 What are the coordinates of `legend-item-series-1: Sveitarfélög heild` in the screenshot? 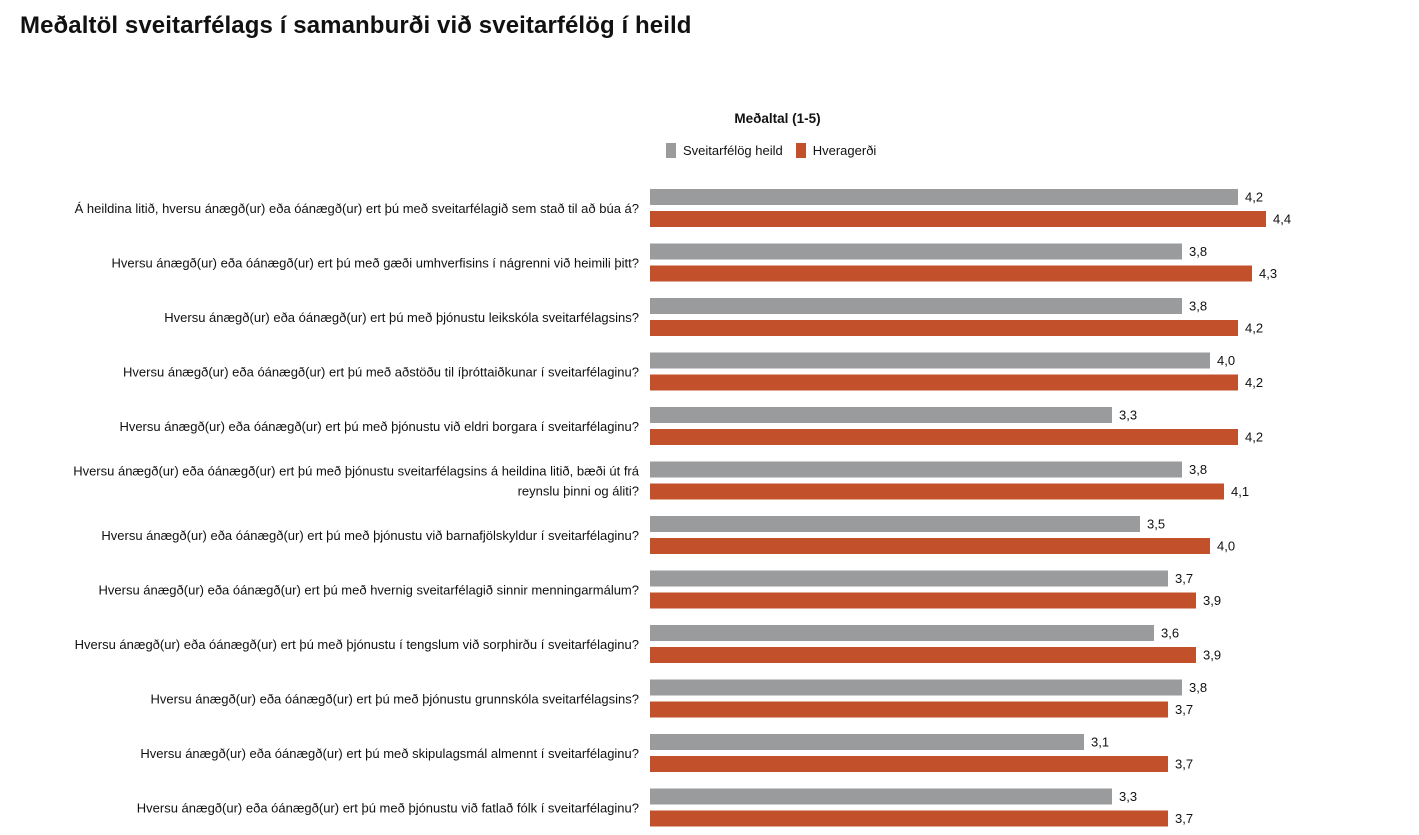 It's located at (724, 150).